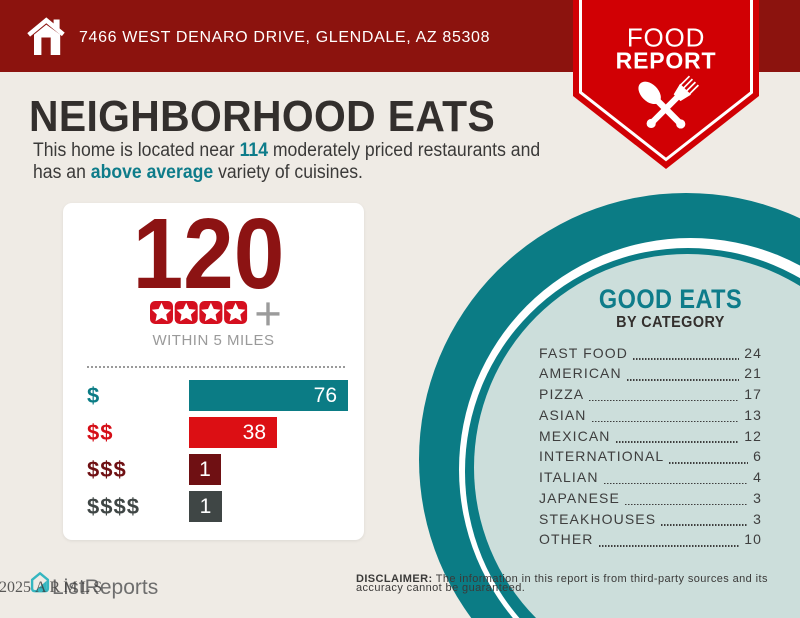 This screenshot has width=800, height=618. Describe the element at coordinates (666, 60) in the screenshot. I see `svg-text: REPORT` at that location.